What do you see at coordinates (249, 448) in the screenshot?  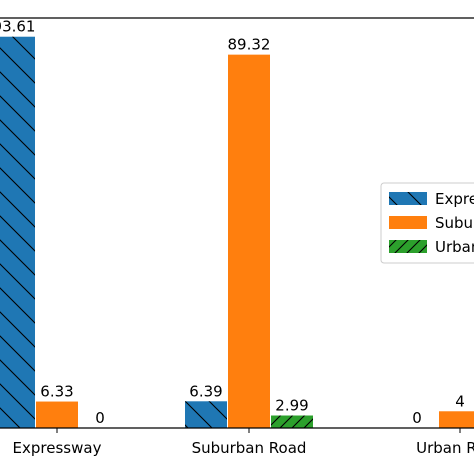 I see `x-tick-label: Suburban Road` at bounding box center [249, 448].